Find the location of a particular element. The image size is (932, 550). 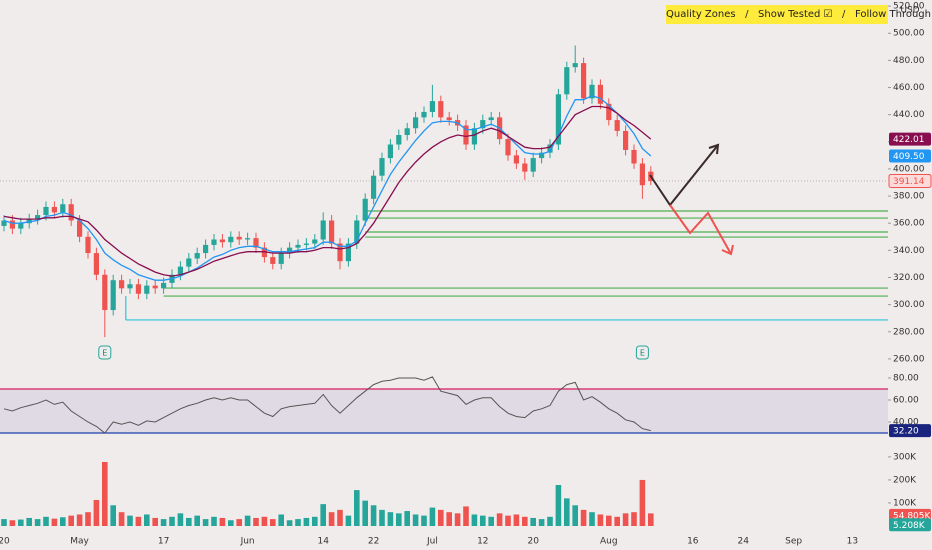

y-tick-label: 440.00 is located at coordinates (909, 115).